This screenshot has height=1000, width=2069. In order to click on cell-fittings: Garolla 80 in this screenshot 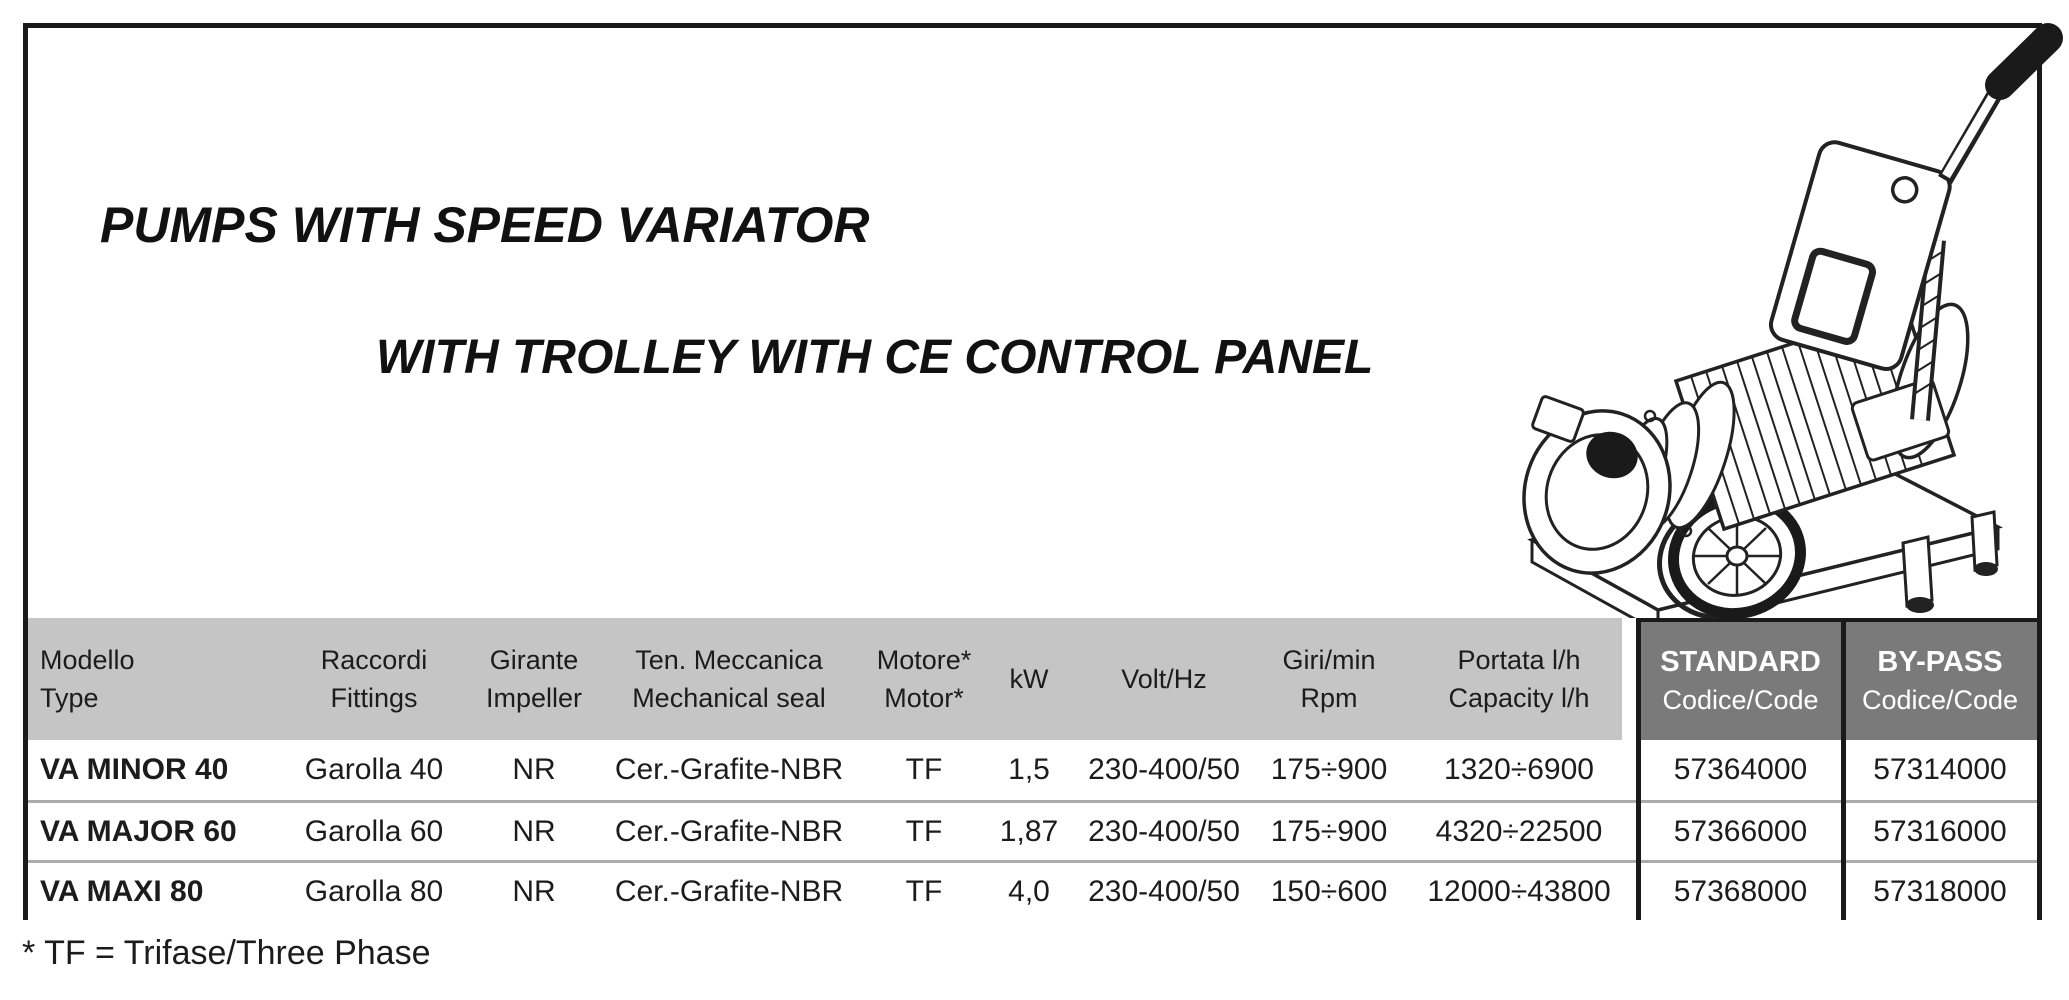, I will do `click(374, 891)`.